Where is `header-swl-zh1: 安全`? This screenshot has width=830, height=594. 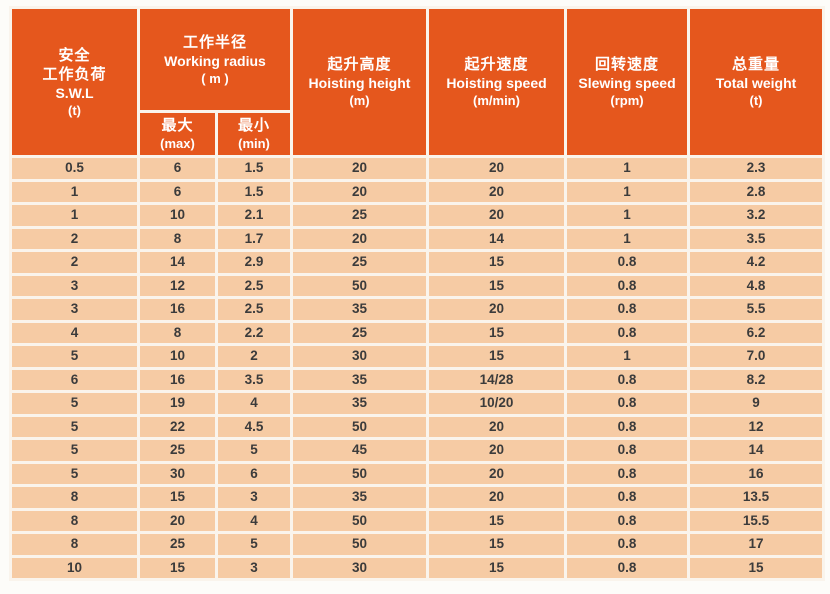 header-swl-zh1: 安全 is located at coordinates (74, 55).